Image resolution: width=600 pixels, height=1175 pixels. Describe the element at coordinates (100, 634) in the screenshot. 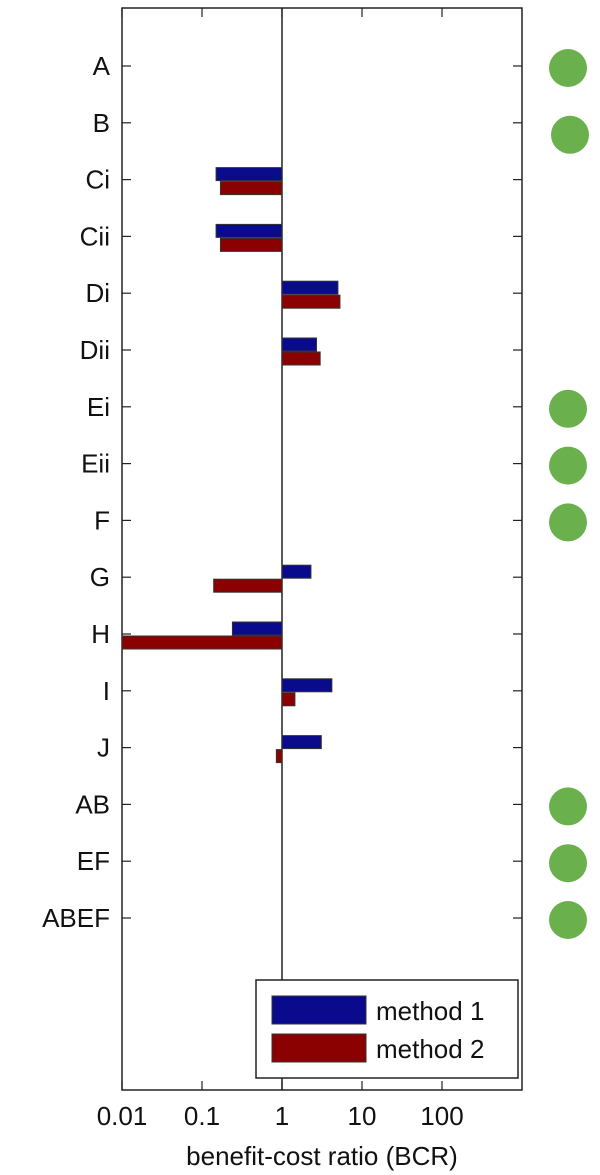

I see `y-tick-label: H` at that location.